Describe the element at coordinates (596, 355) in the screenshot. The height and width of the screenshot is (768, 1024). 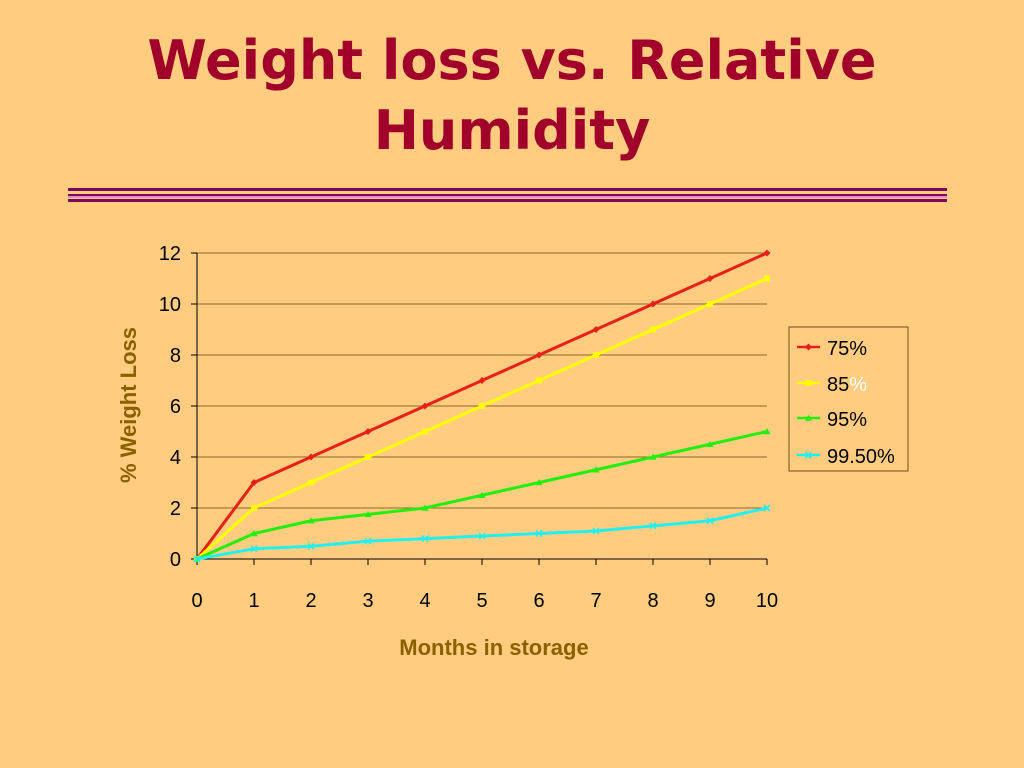
I see `point-85-x7` at that location.